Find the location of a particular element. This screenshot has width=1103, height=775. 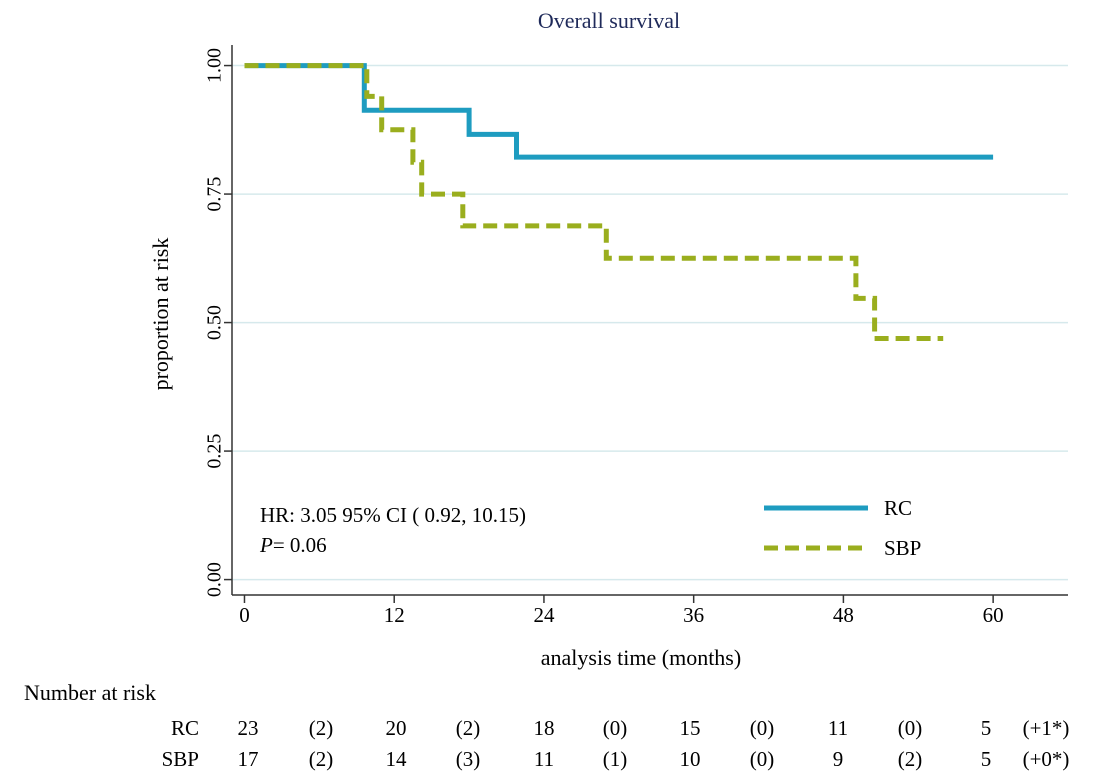

risk-cell: (1) is located at coordinates (615, 759).